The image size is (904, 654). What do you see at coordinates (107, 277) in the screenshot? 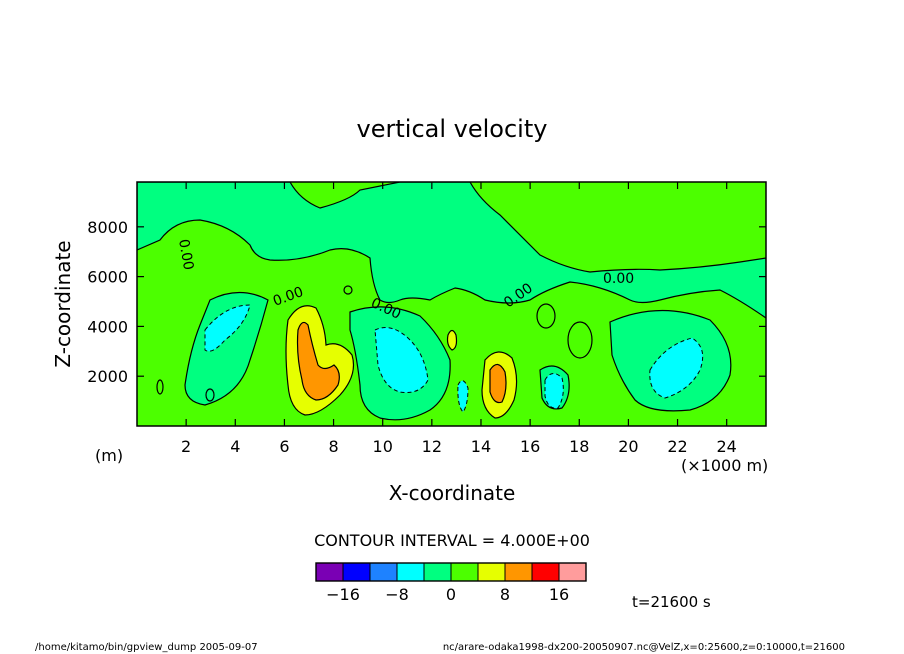
I see `y-tick-label: 6000` at bounding box center [107, 277].